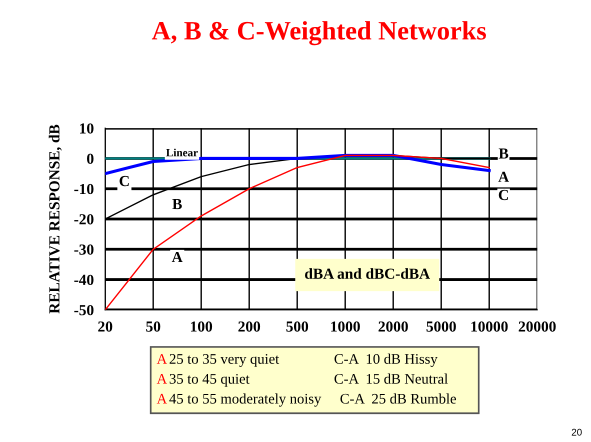 This screenshot has width=591, height=442. Describe the element at coordinates (124, 181) in the screenshot. I see `series-label: C` at that location.